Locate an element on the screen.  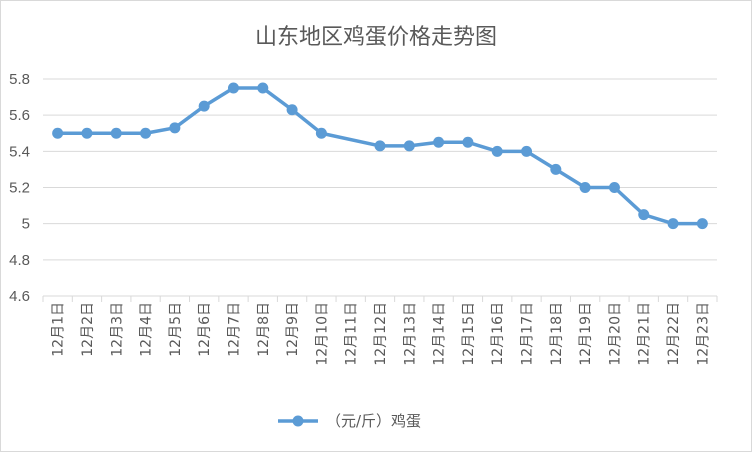
y-tick-label: 4.6 is located at coordinates (19, 296).